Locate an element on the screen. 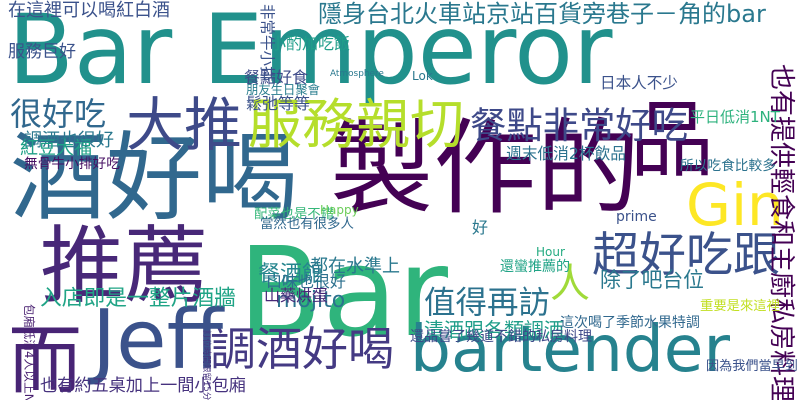 The image size is (800, 400). word-suoyi: 所以吃食比較多 is located at coordinates (728, 166).